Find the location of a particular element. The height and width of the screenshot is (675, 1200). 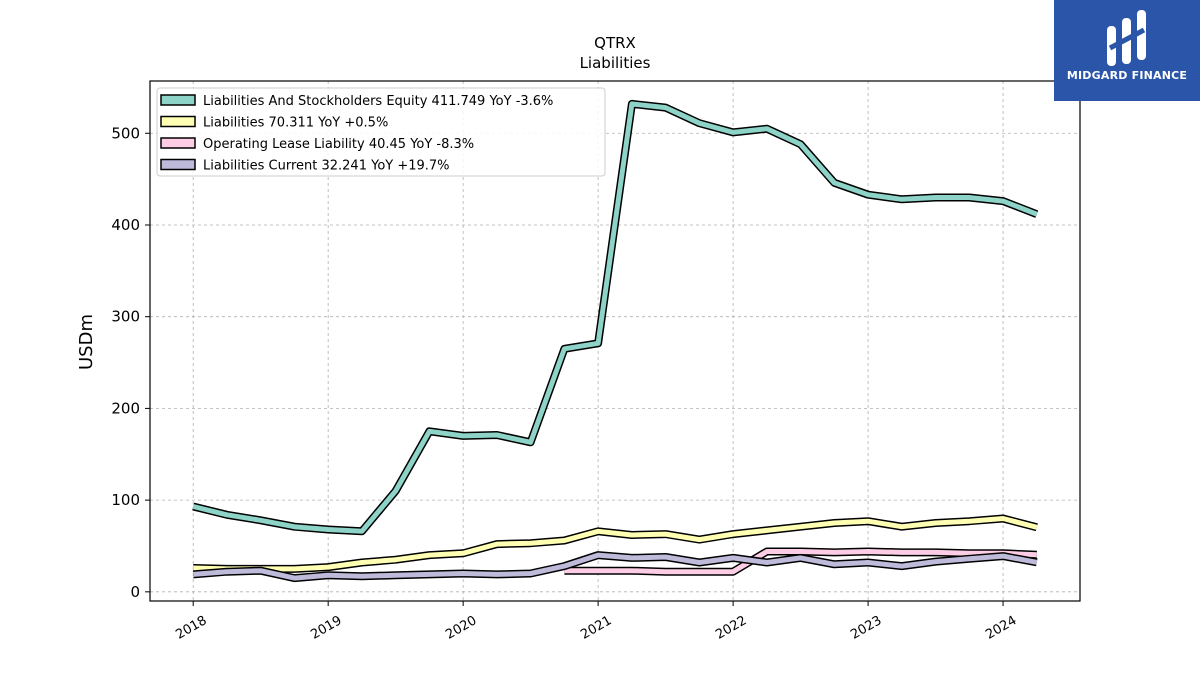

legend-box is located at coordinates (381, 132).